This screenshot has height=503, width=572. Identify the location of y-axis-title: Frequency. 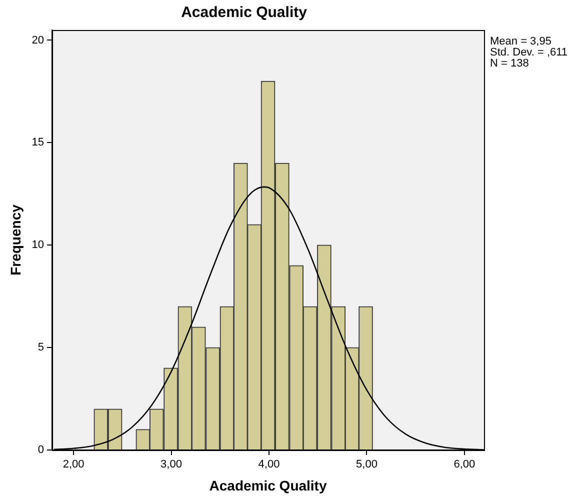
(15, 240).